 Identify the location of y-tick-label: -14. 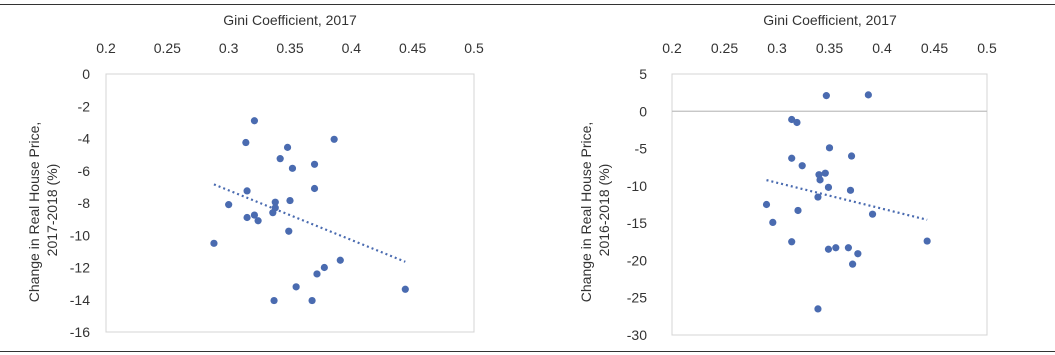
(80, 300).